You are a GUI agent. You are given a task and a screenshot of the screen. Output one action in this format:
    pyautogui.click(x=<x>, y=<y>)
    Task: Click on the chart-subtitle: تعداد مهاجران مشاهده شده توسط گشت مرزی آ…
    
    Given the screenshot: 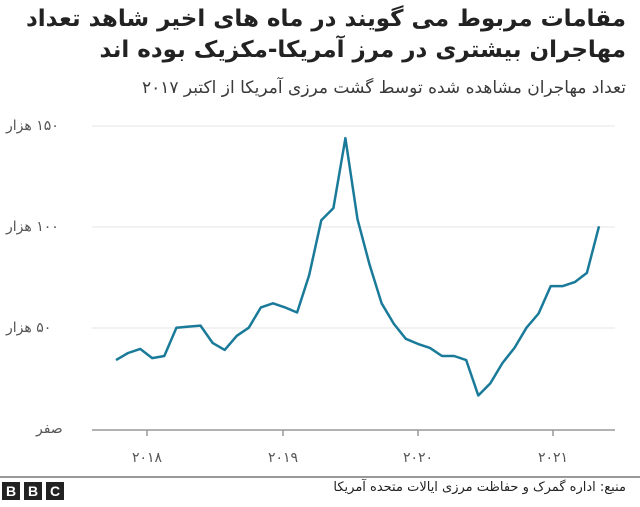 What is the action you would take?
    pyautogui.click(x=383, y=88)
    